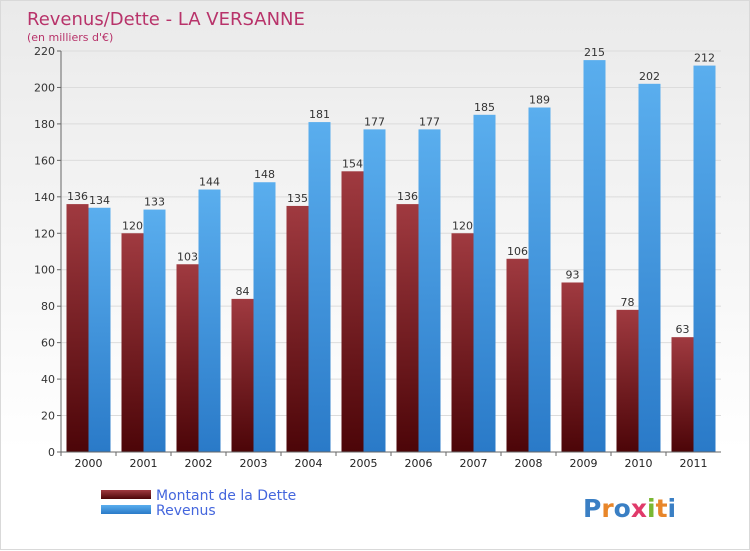  I want to click on y-tick-label: 60, so click(48, 343).